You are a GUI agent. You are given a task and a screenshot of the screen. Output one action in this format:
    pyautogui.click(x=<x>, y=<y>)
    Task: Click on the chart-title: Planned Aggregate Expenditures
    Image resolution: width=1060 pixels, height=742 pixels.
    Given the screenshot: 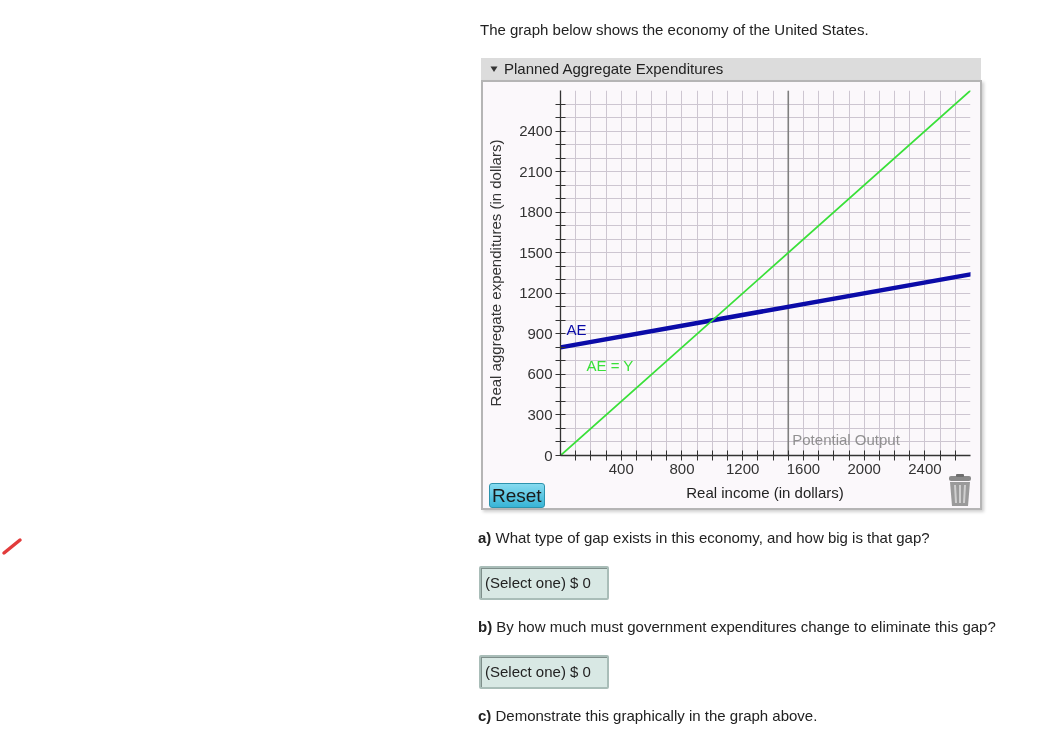 What is the action you would take?
    pyautogui.click(x=614, y=69)
    